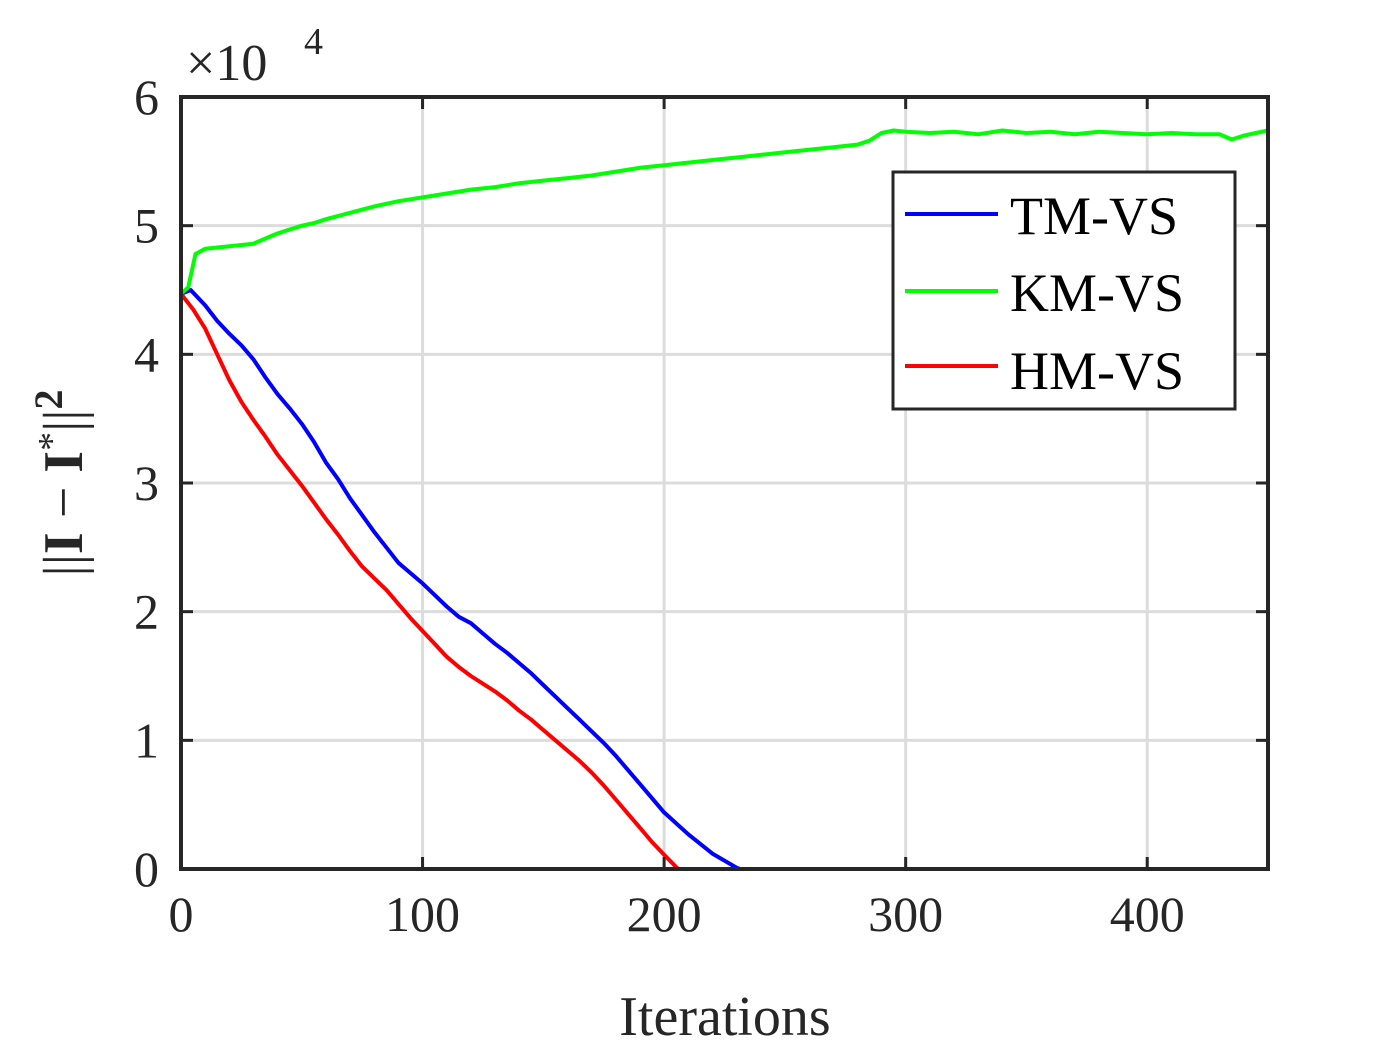  I want to click on y-label-power: 2, so click(48, 399).